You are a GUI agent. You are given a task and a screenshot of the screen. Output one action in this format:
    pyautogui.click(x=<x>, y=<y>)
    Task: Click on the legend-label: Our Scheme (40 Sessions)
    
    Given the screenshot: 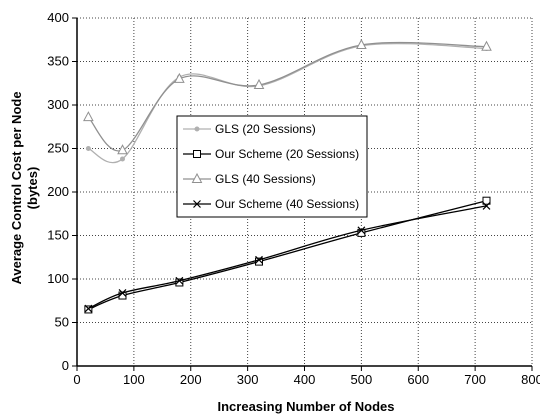 What is the action you would take?
    pyautogui.click(x=287, y=204)
    